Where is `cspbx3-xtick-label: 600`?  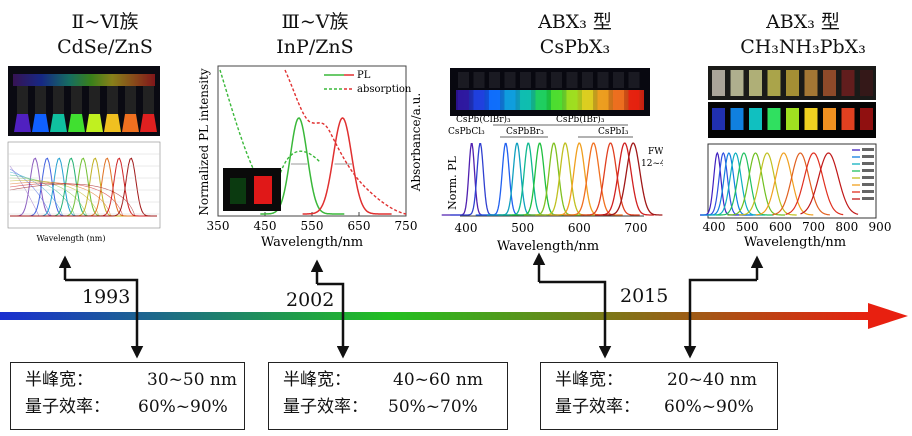
cspbx3-xtick-label: 600 is located at coordinates (579, 228).